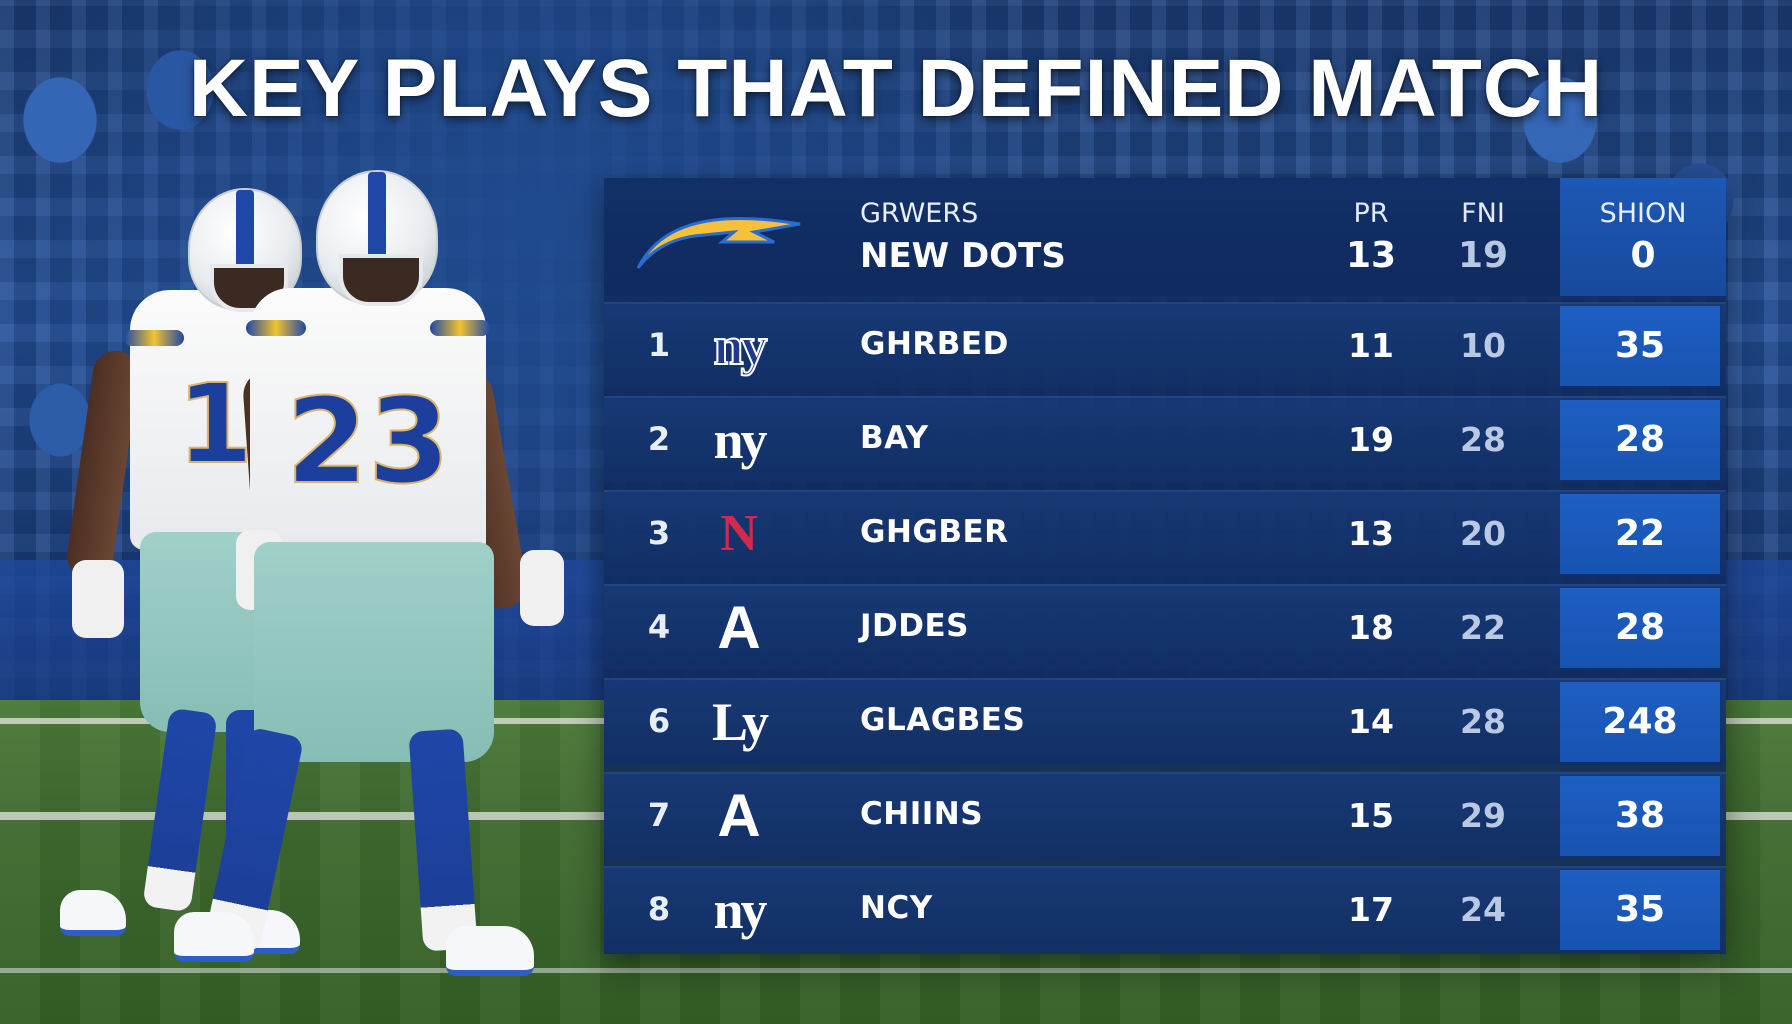 The width and height of the screenshot is (1792, 1024). What do you see at coordinates (1483, 627) in the screenshot?
I see `row-fni: 22` at bounding box center [1483, 627].